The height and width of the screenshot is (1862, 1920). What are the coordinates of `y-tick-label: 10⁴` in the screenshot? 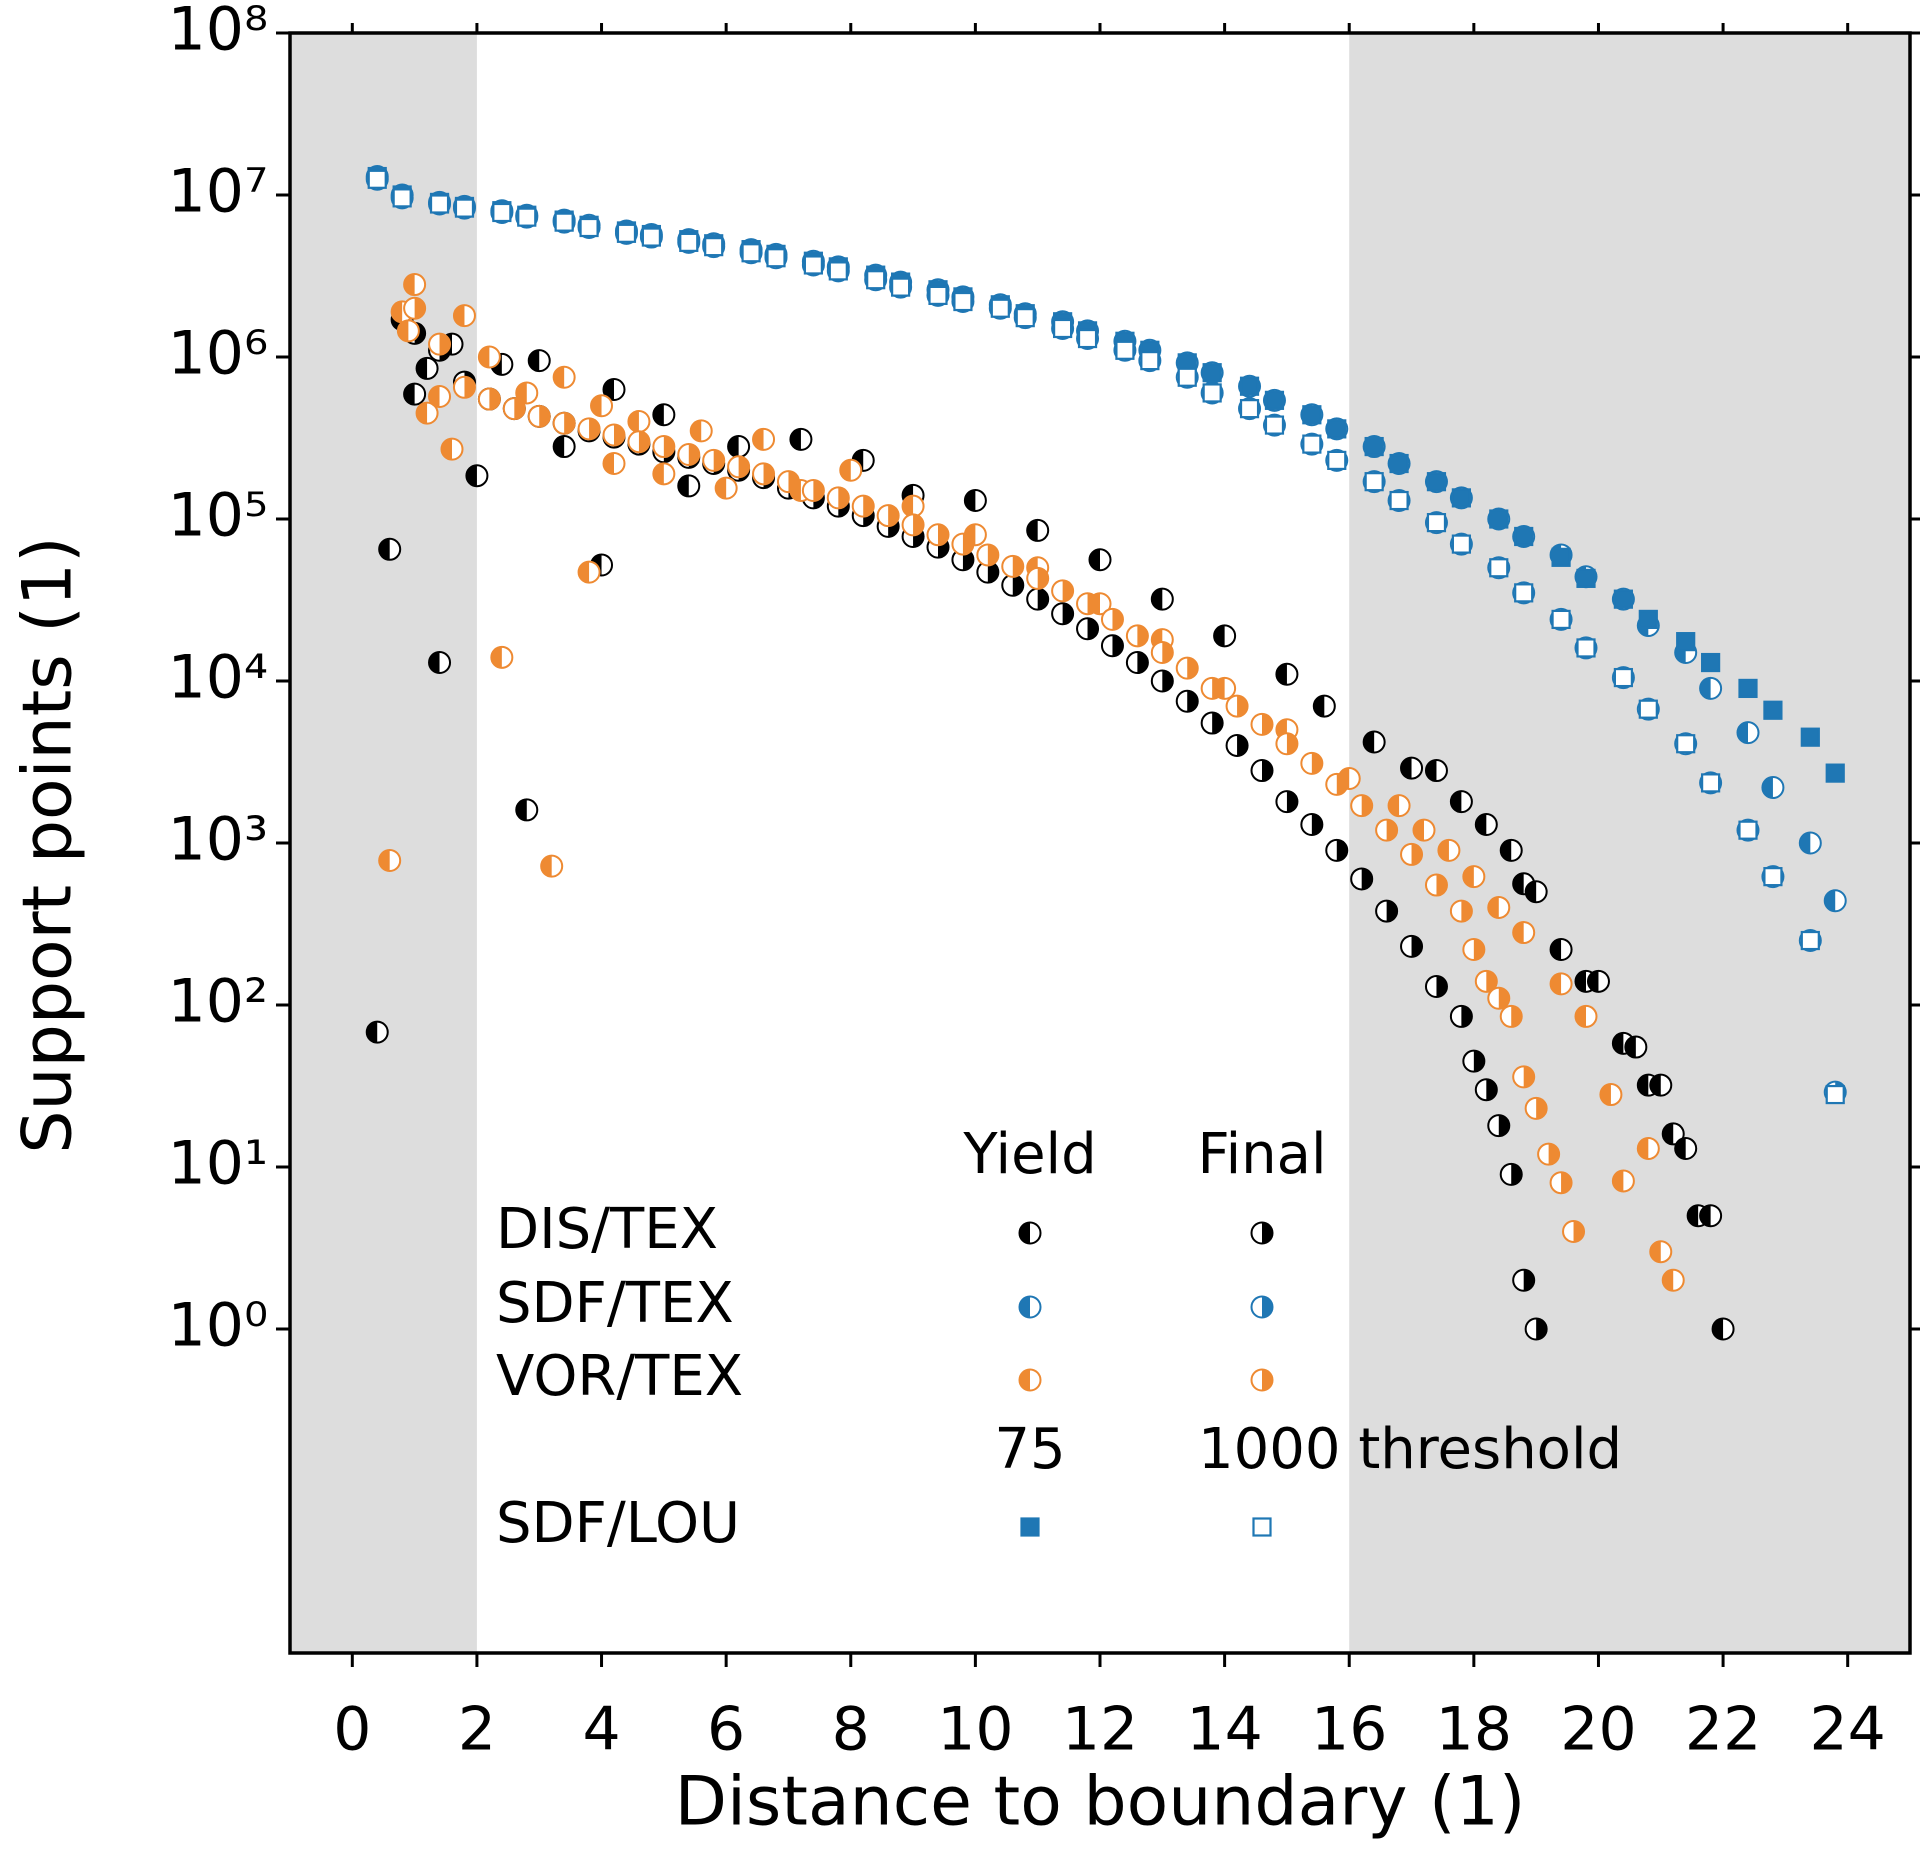 It's located at (218, 678).